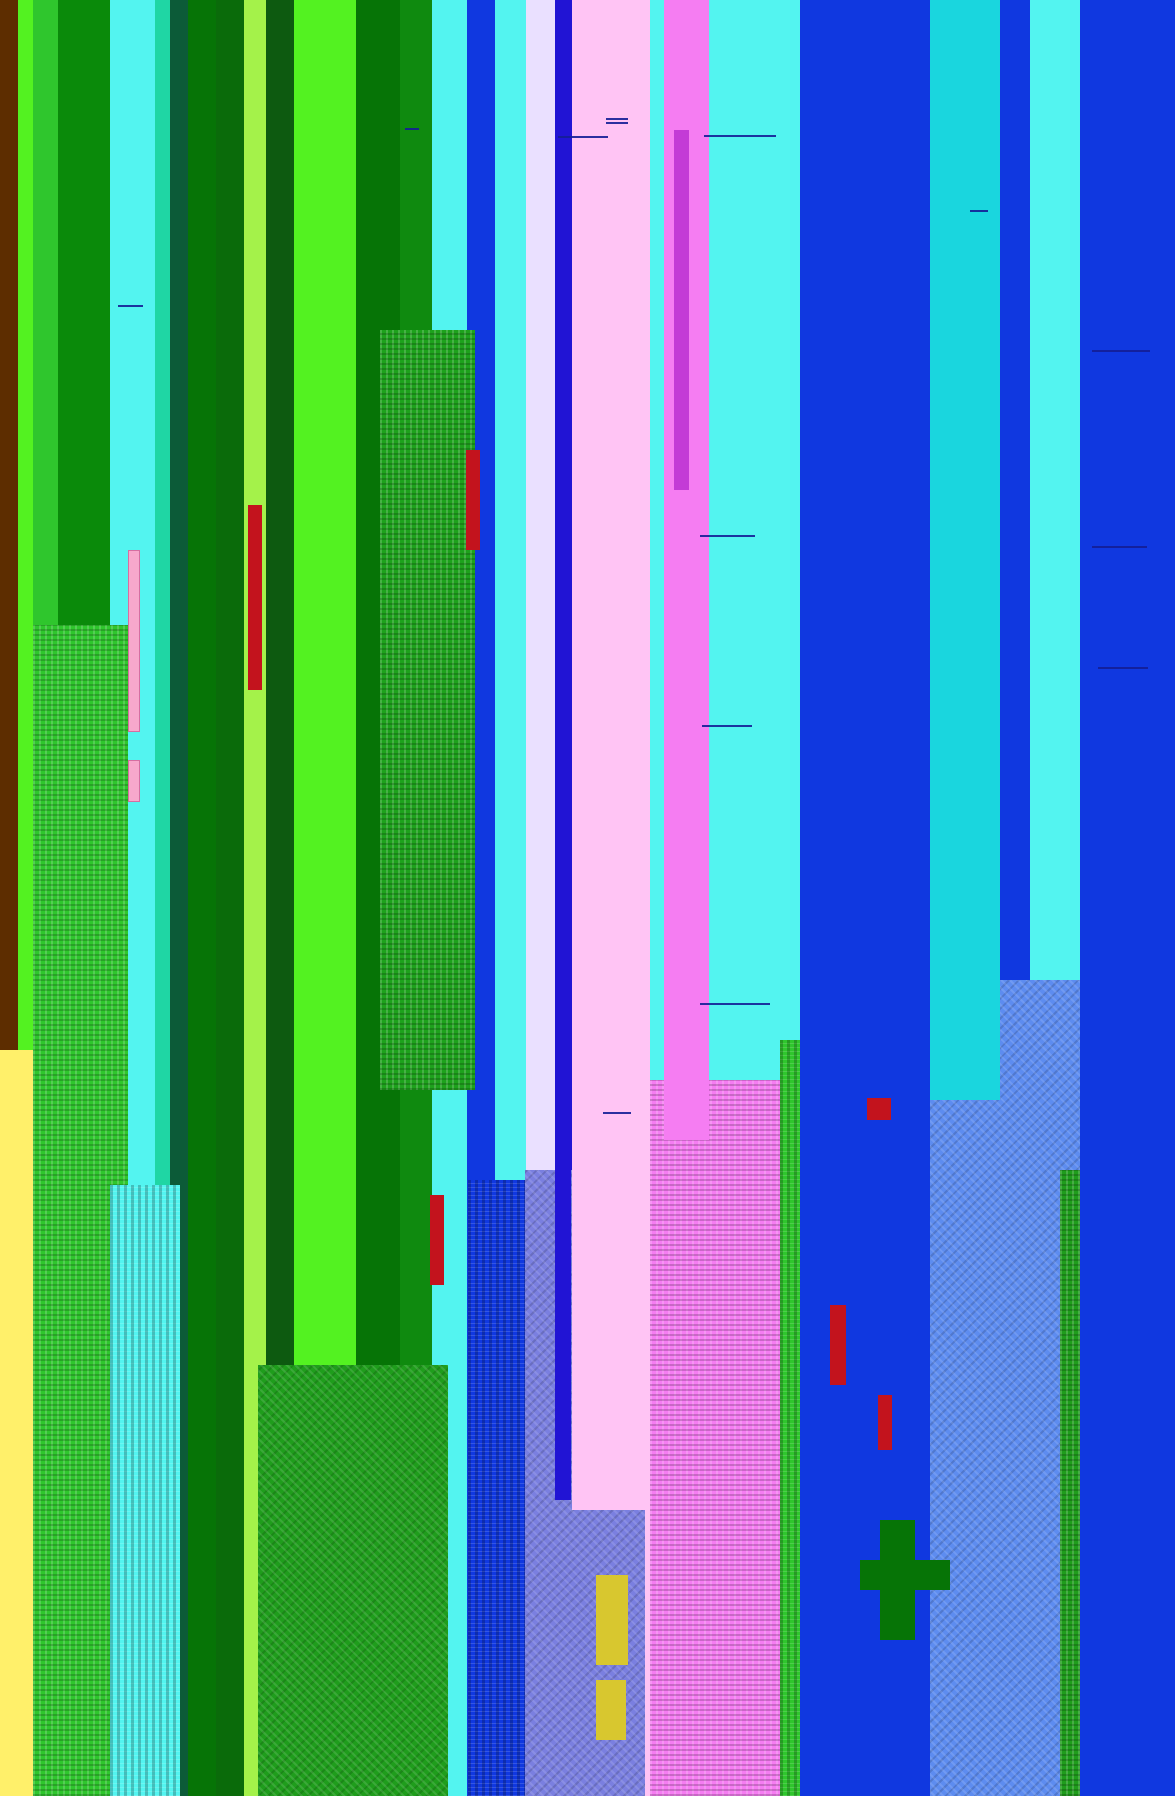 This screenshot has height=1796, width=1175. I want to click on dark-brown-column, so click(9, 525).